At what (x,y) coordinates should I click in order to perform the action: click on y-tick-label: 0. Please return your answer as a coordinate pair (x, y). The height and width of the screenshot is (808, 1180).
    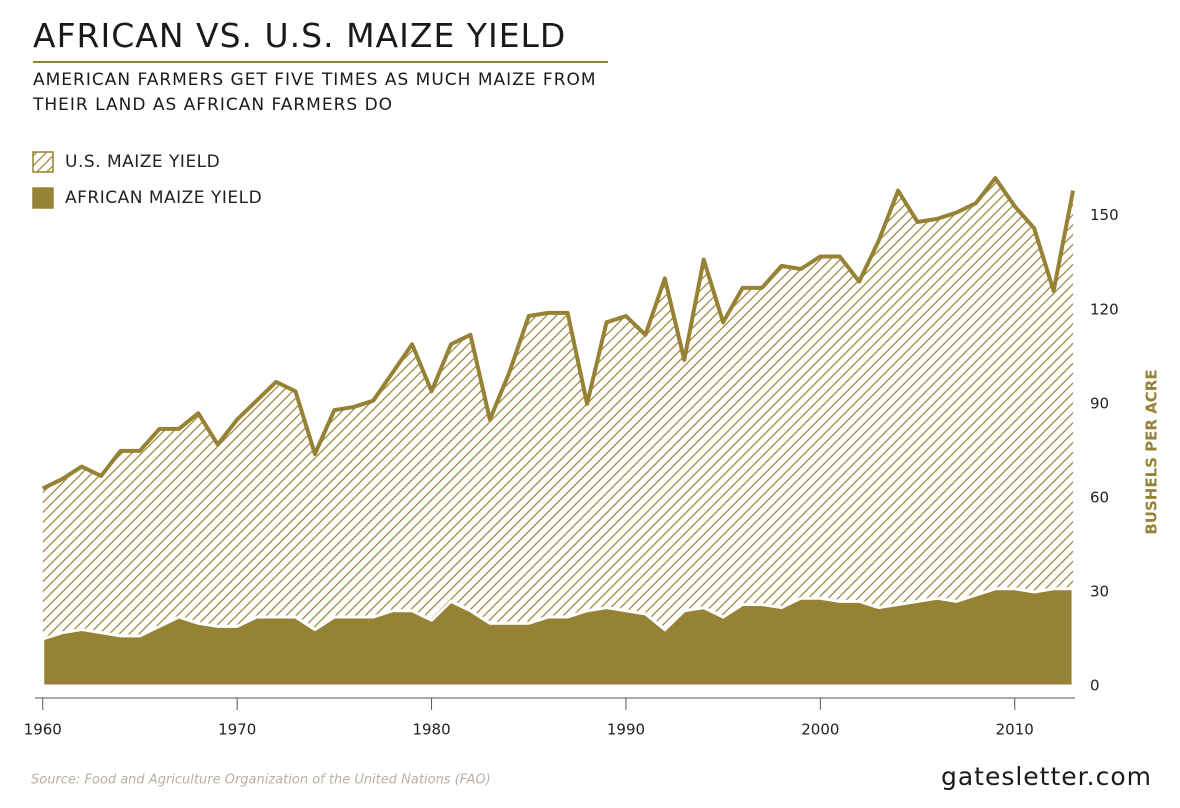
    Looking at the image, I should click on (1095, 686).